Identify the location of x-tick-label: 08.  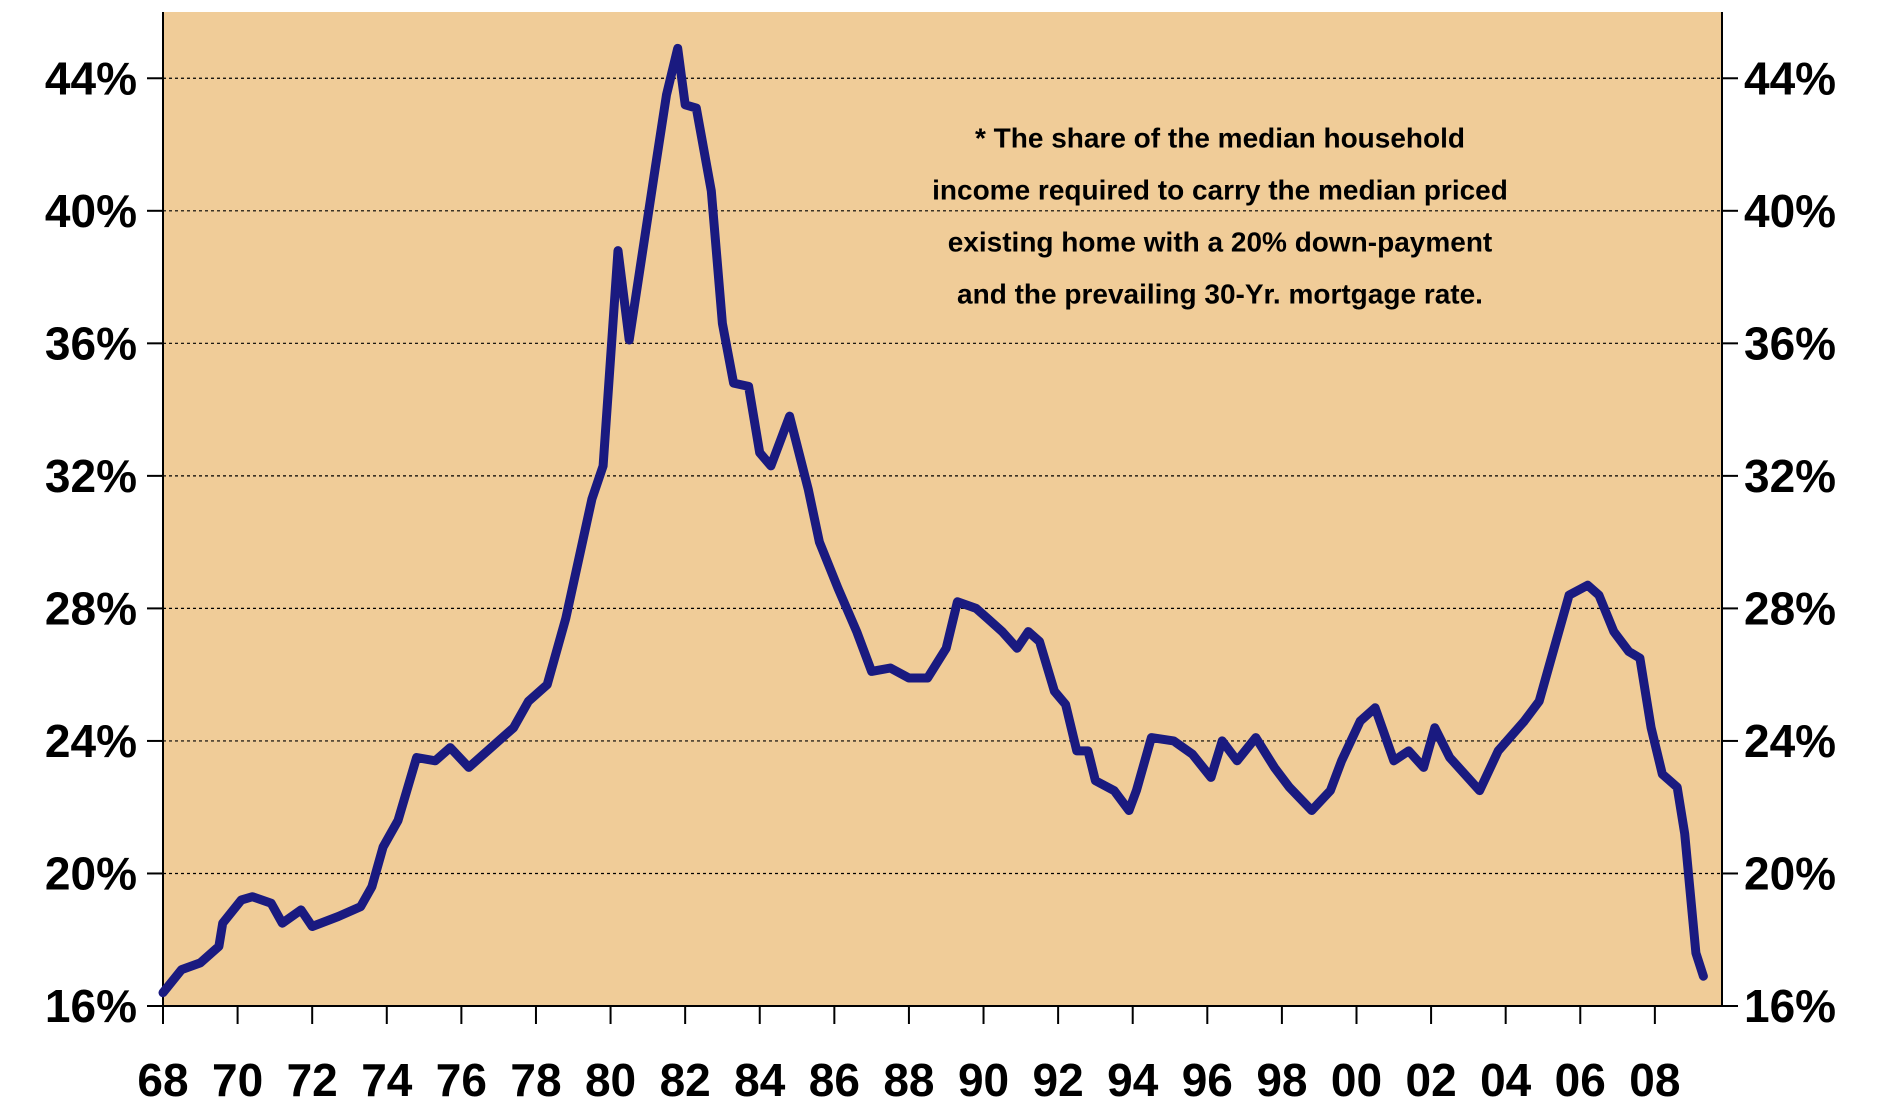
(1654, 1080).